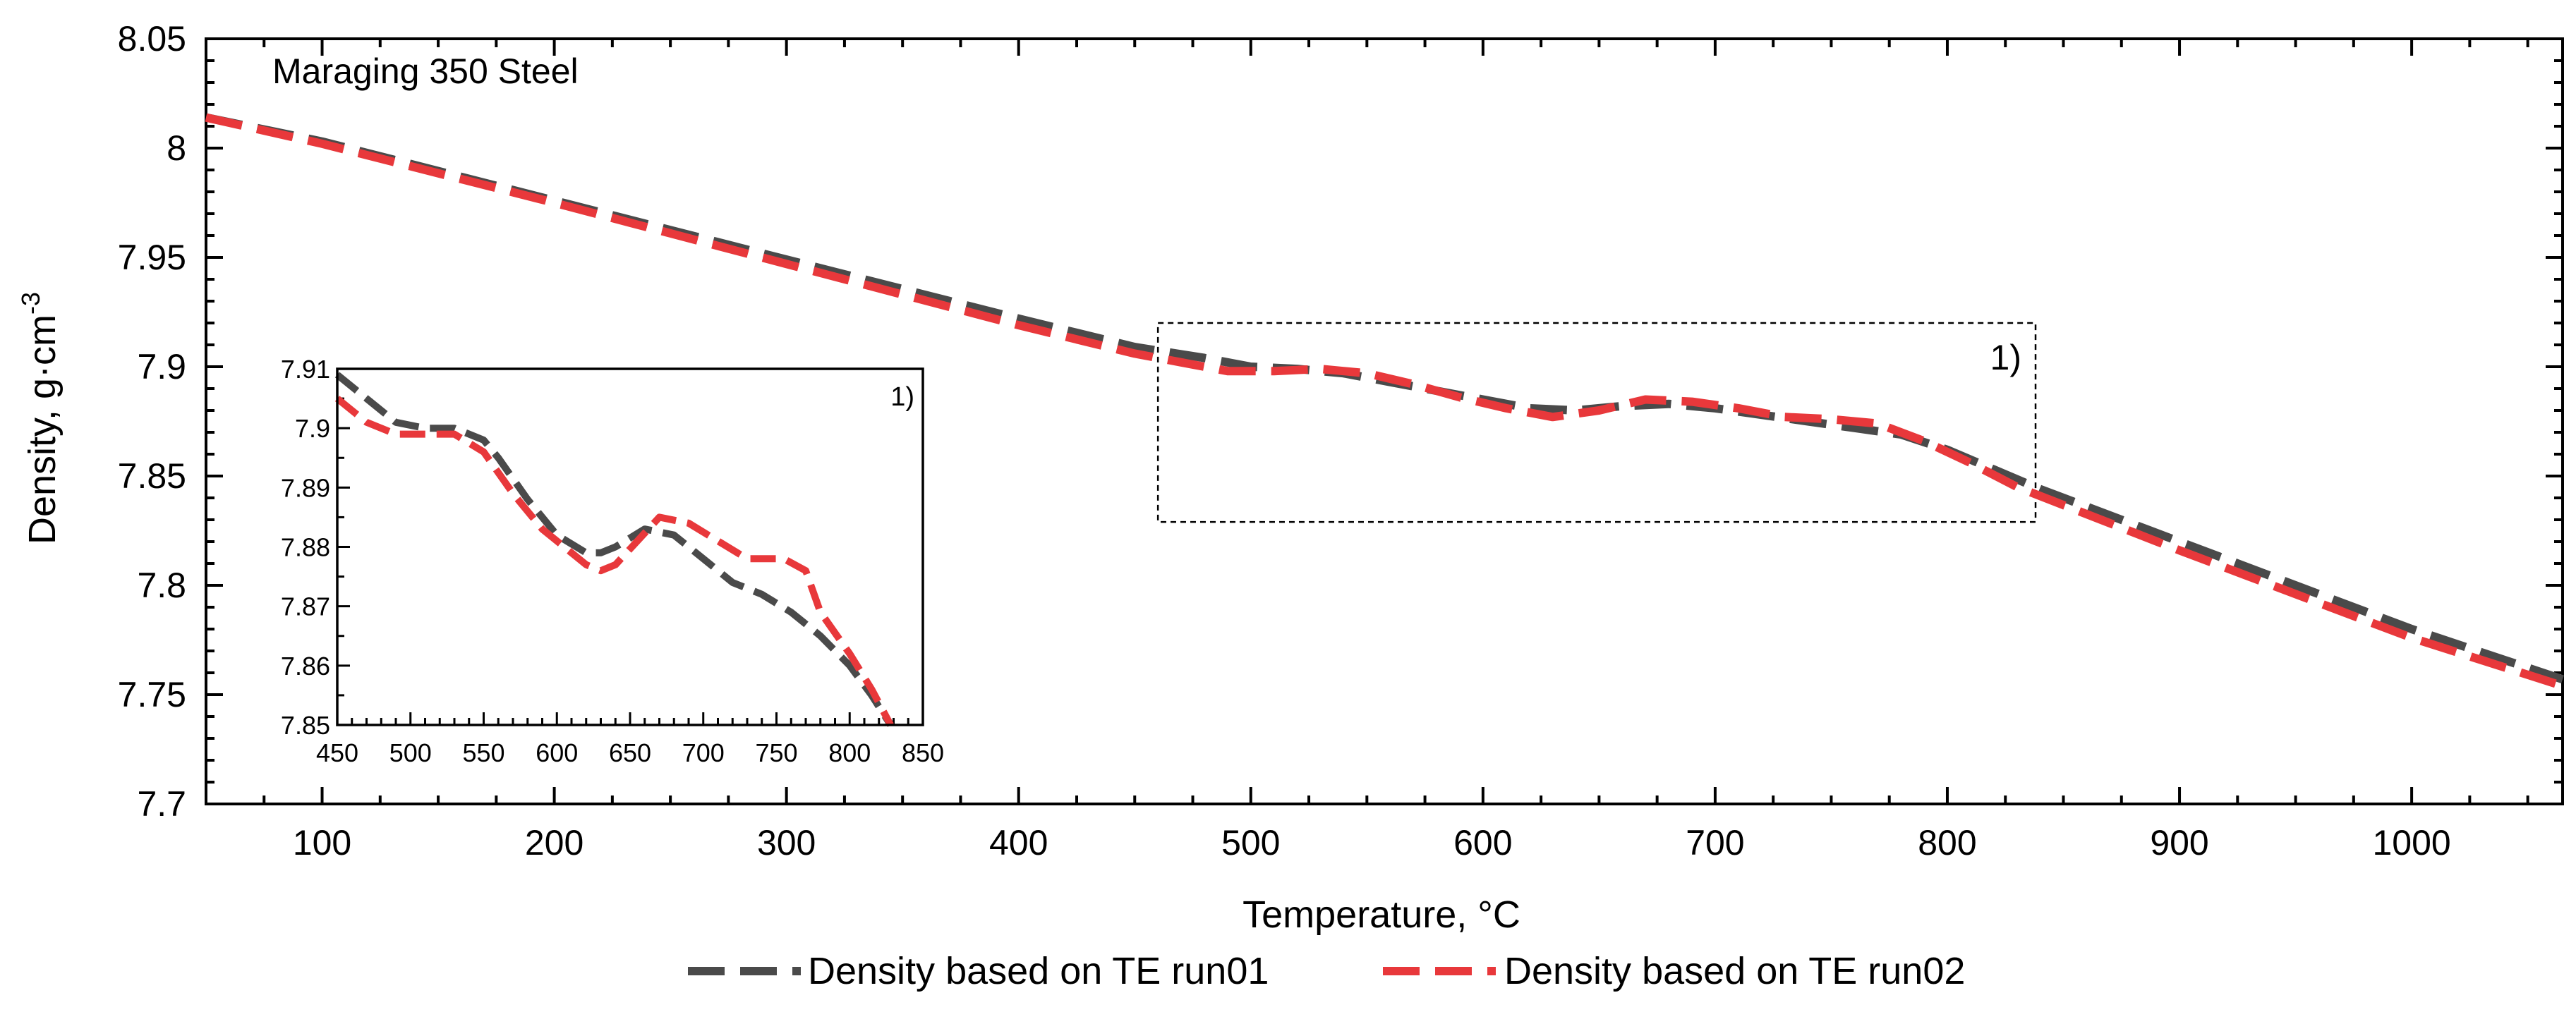  Describe the element at coordinates (306, 487) in the screenshot. I see `inset-y-tick-label: 7.89` at that location.